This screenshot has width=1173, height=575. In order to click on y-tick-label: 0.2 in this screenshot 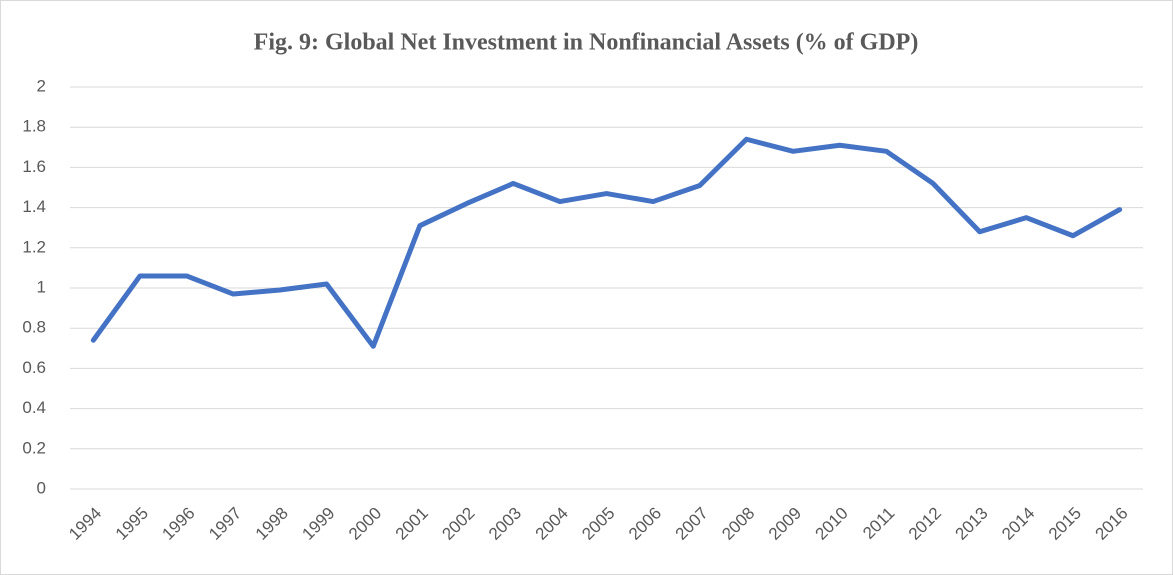, I will do `click(34, 447)`.